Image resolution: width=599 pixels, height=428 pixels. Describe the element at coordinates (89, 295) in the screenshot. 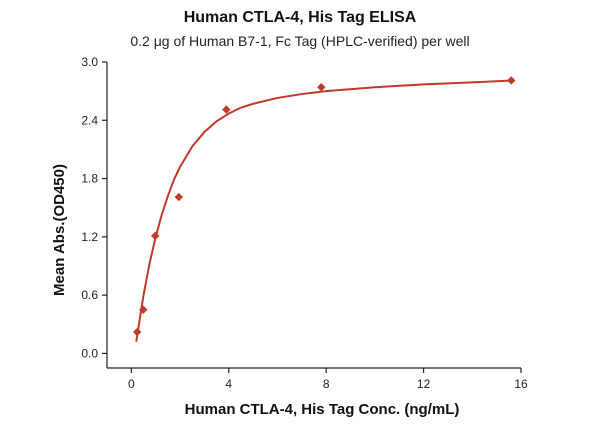

I see `y-tick-label: 0.6` at that location.